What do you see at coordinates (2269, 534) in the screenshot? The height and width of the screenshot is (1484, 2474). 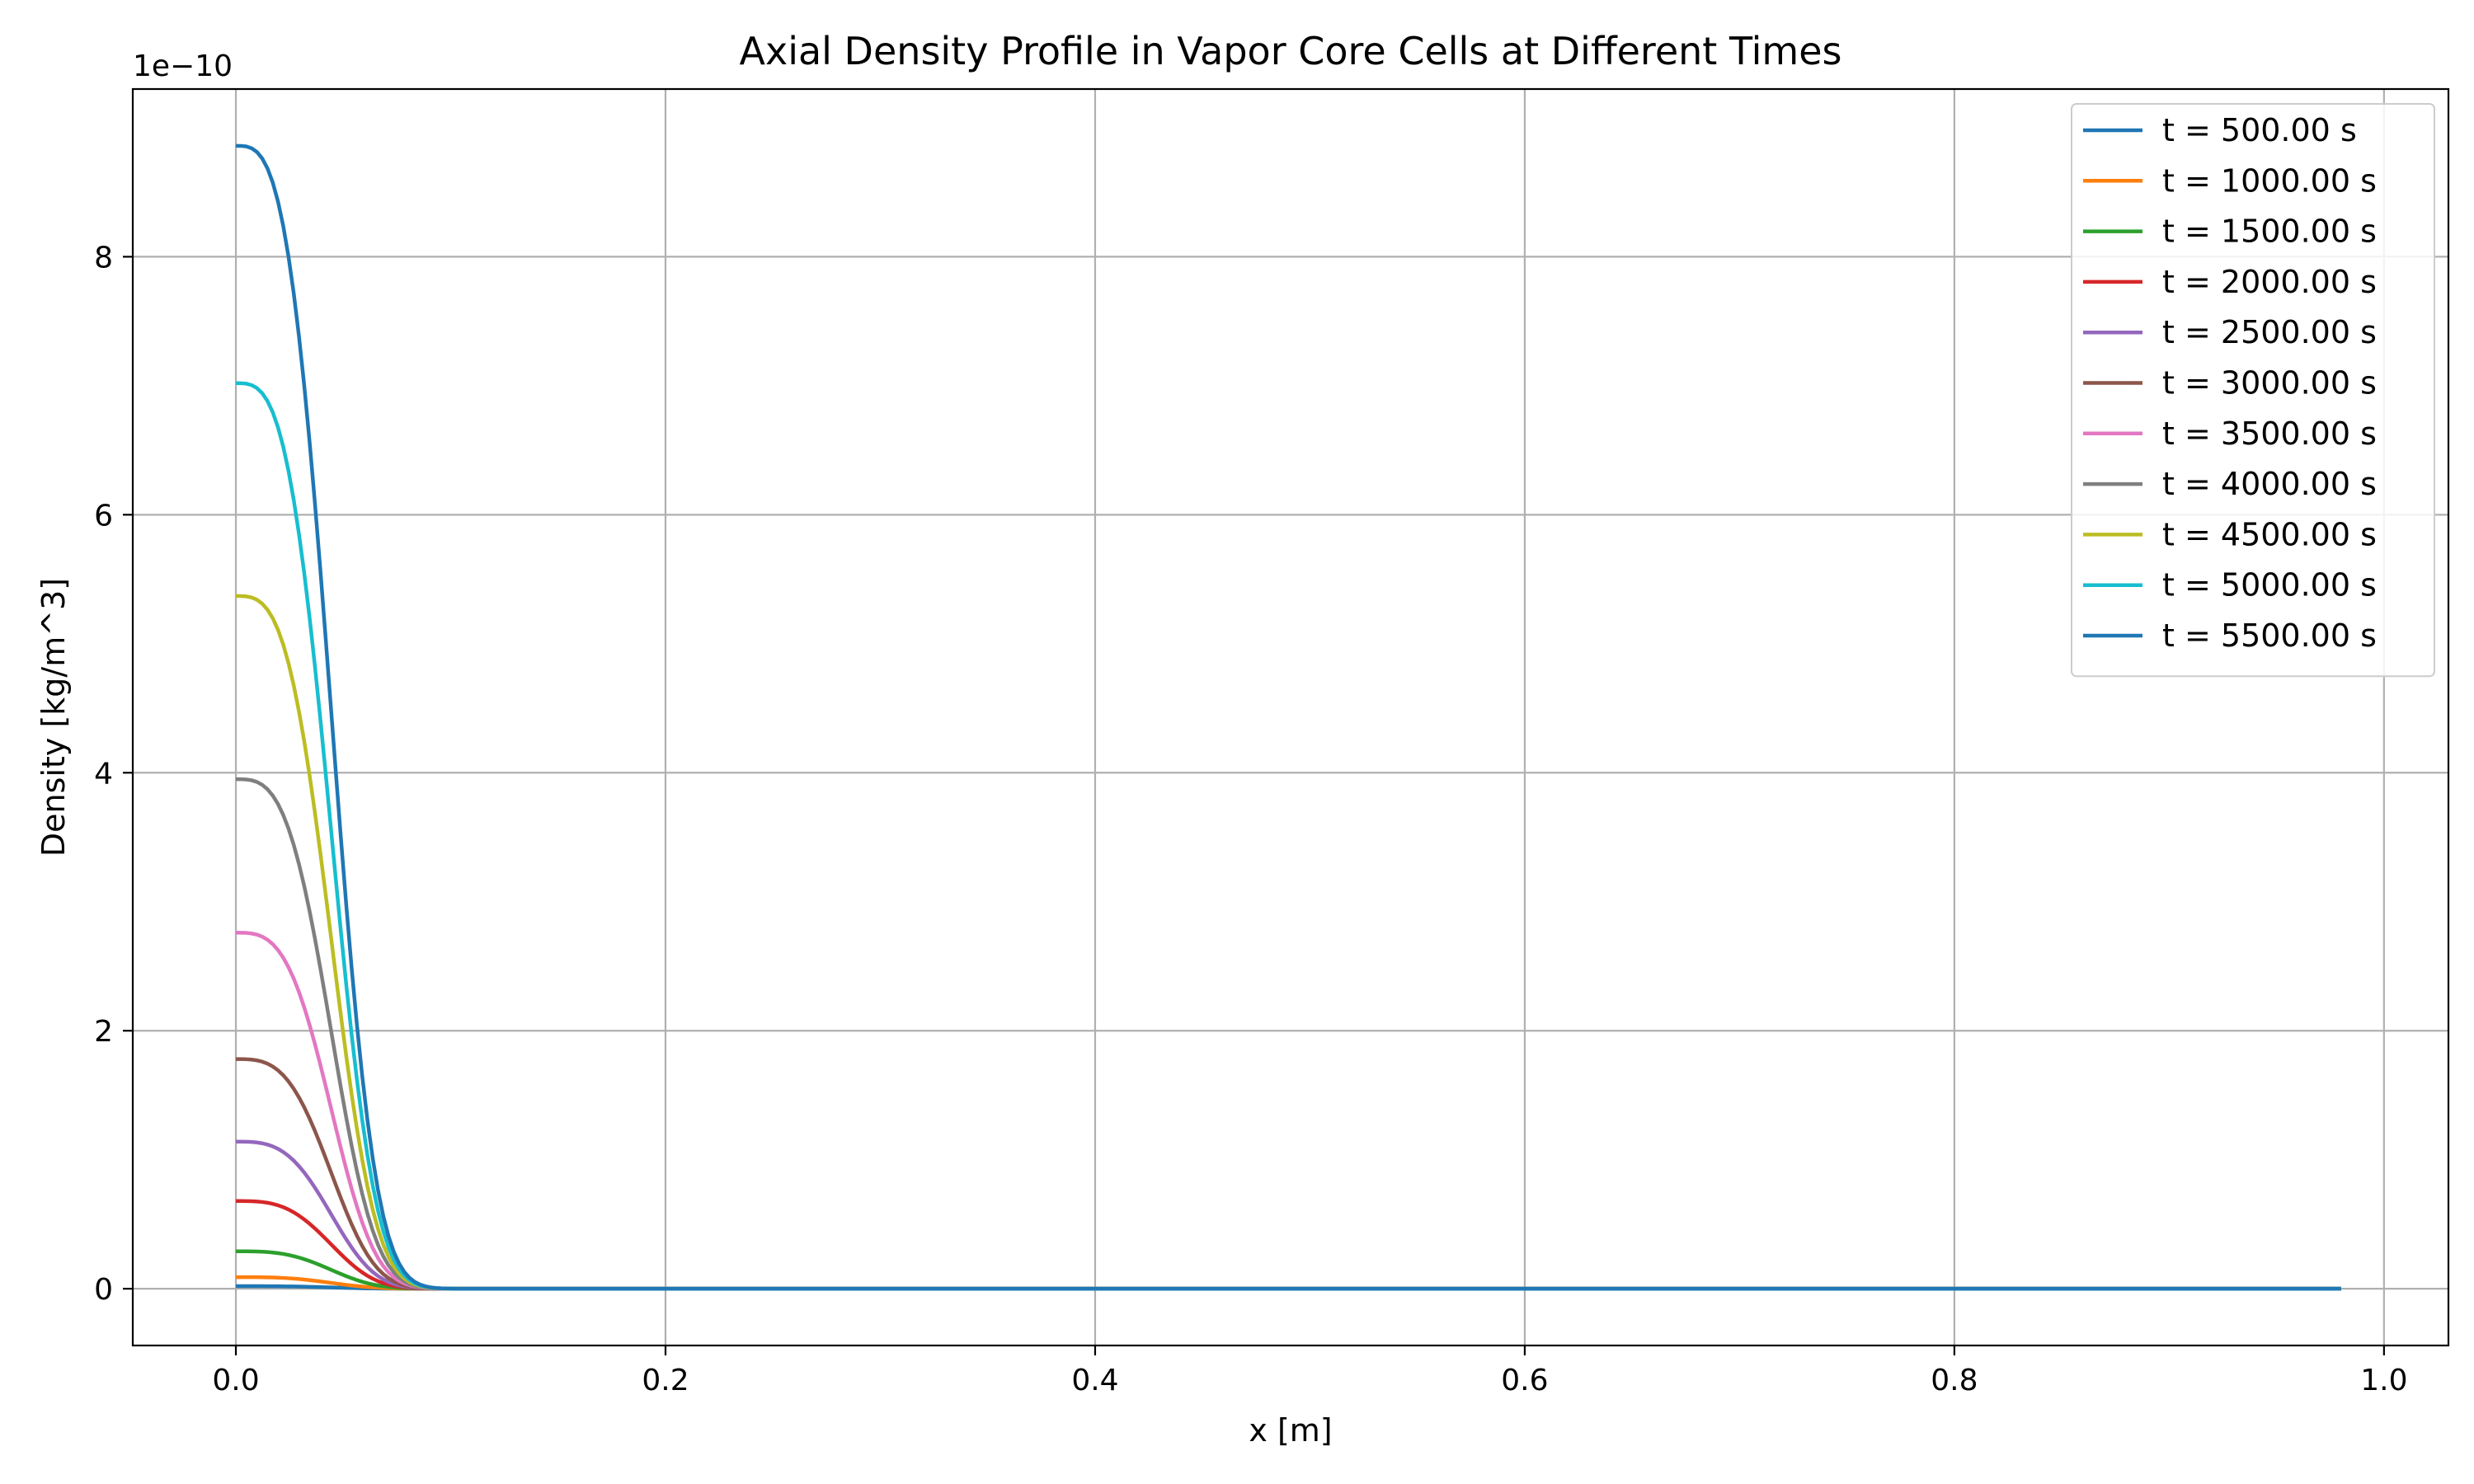 I see `legend-entry-label: t = 4500.00 s` at bounding box center [2269, 534].